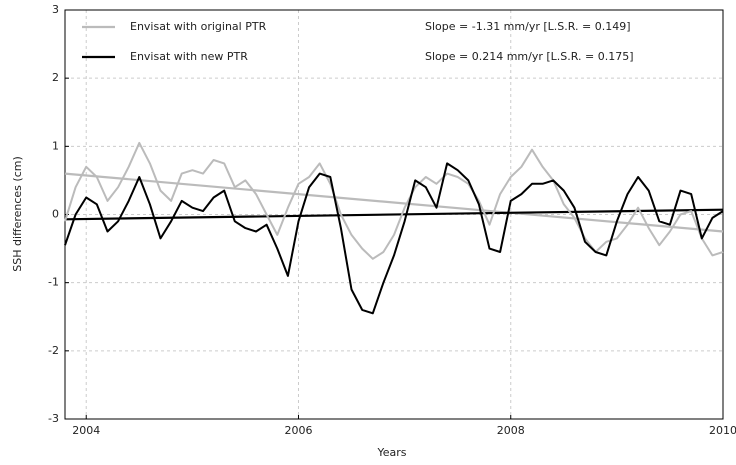 The height and width of the screenshot is (465, 736). Describe the element at coordinates (391, 452) in the screenshot. I see `x-axis-label: Years` at that location.